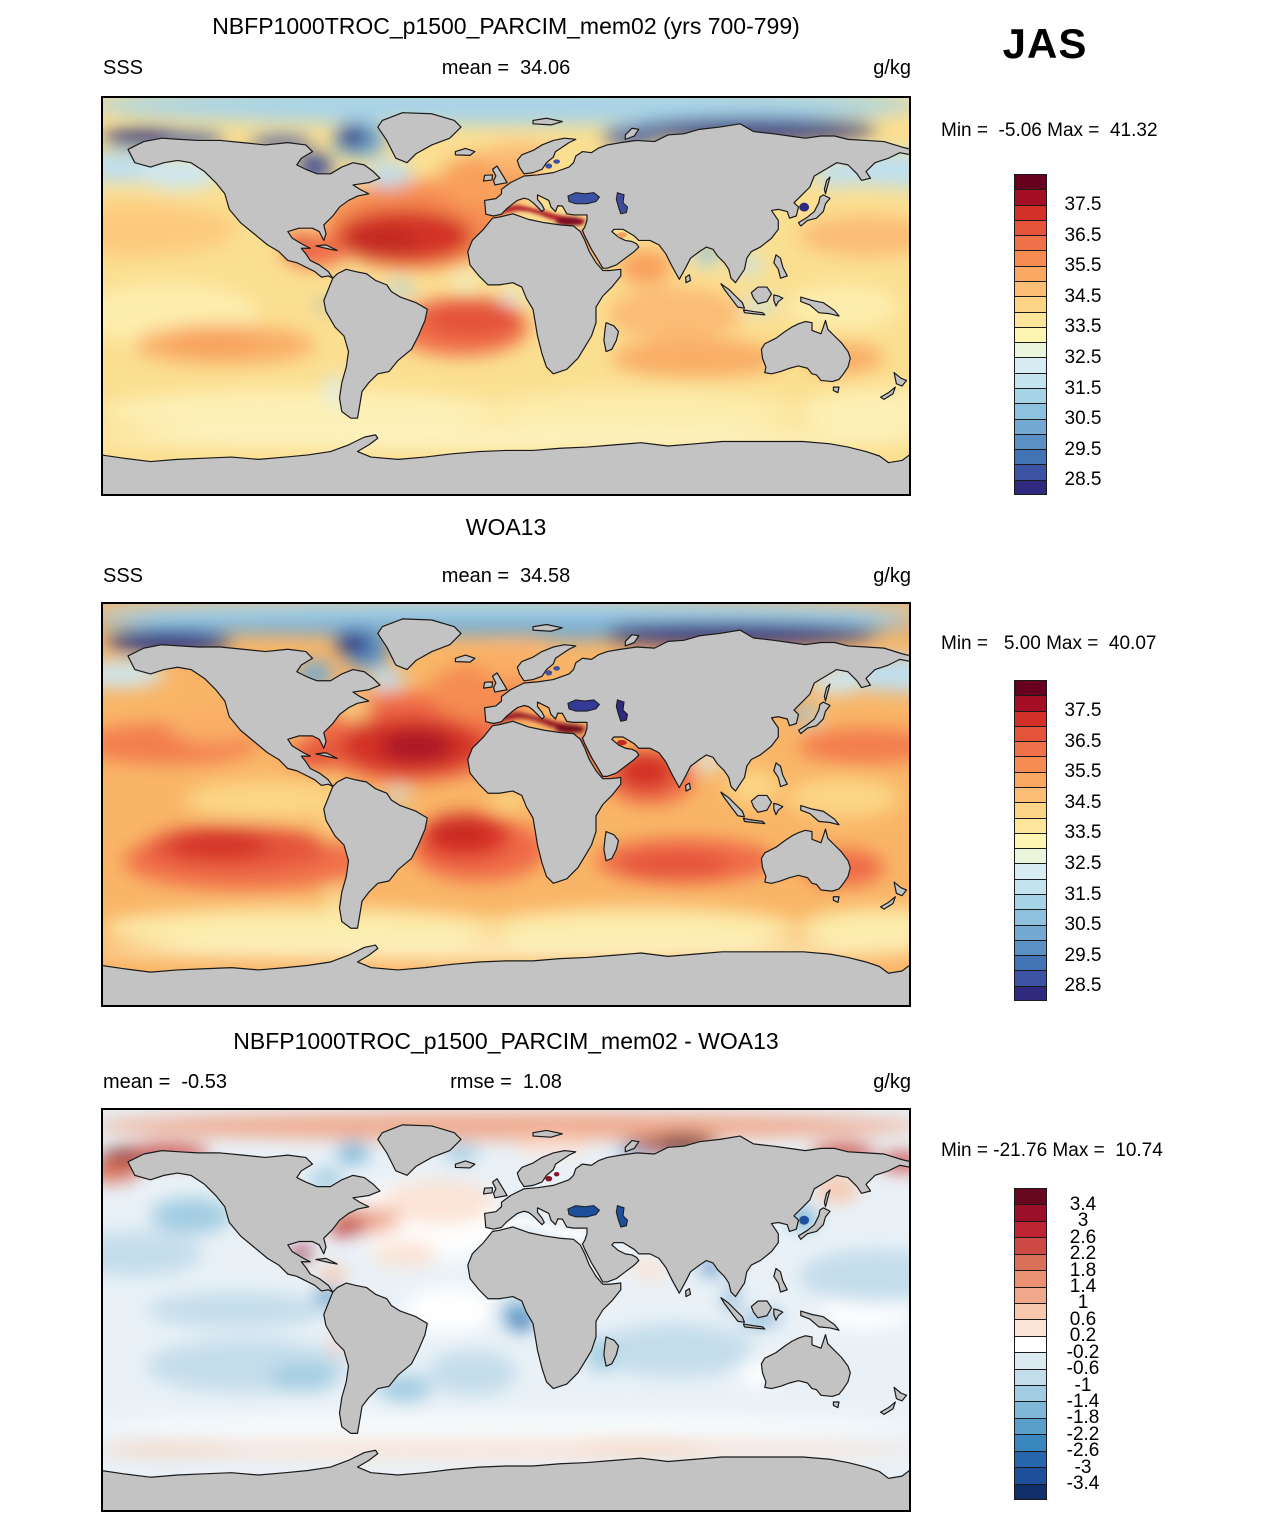  I want to click on colorbar-tick-label: -1.4, so click(1083, 1401).